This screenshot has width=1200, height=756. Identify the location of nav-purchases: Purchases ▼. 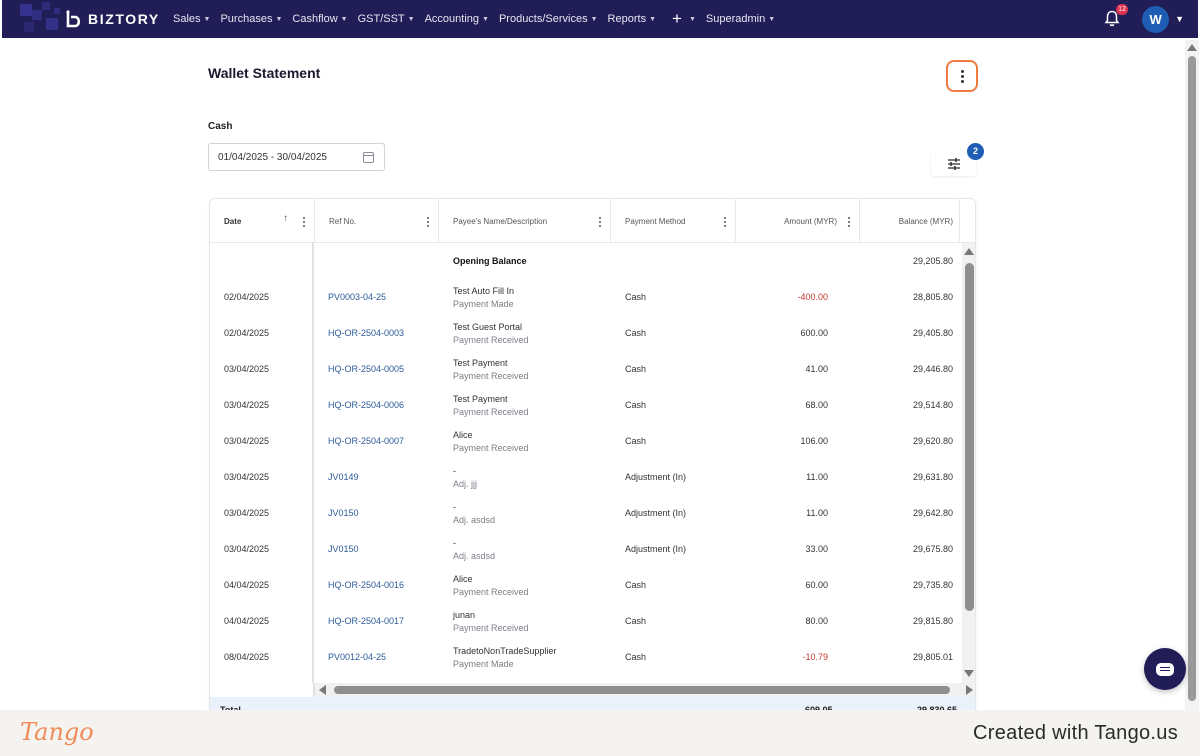
(251, 19).